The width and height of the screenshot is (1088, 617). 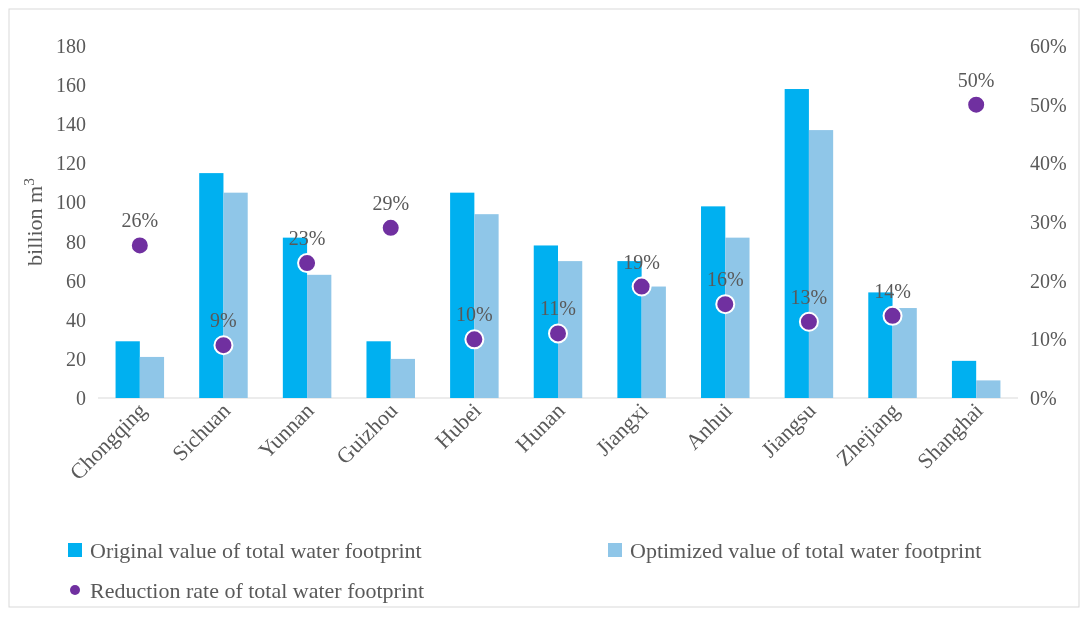 I want to click on data-label: 19%, so click(x=641, y=261).